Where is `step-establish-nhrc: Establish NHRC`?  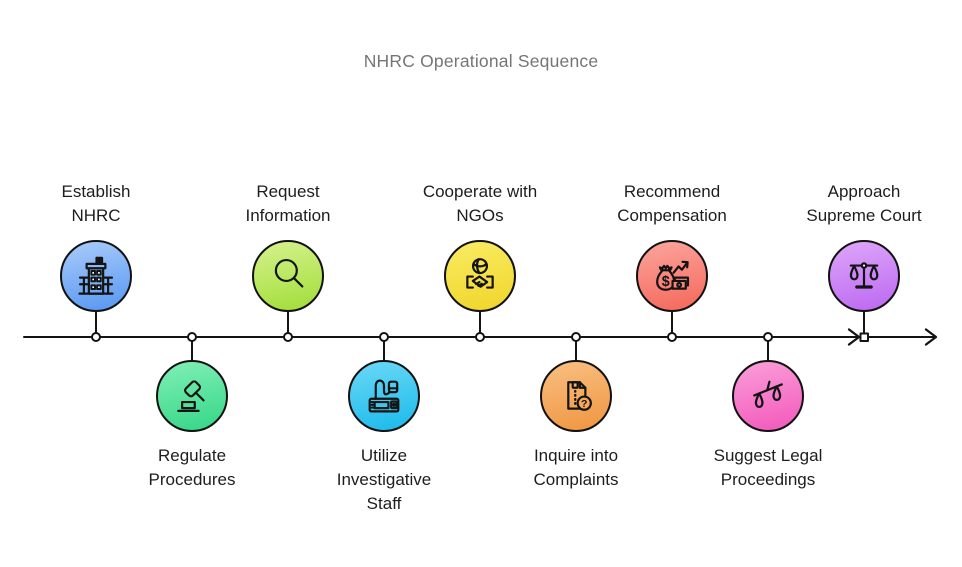
step-establish-nhrc: Establish NHRC is located at coordinates (101, 246).